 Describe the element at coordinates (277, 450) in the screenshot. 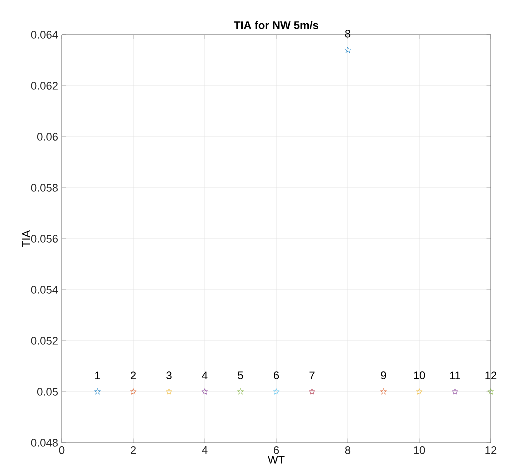

I see `x-tick-label: 6` at that location.